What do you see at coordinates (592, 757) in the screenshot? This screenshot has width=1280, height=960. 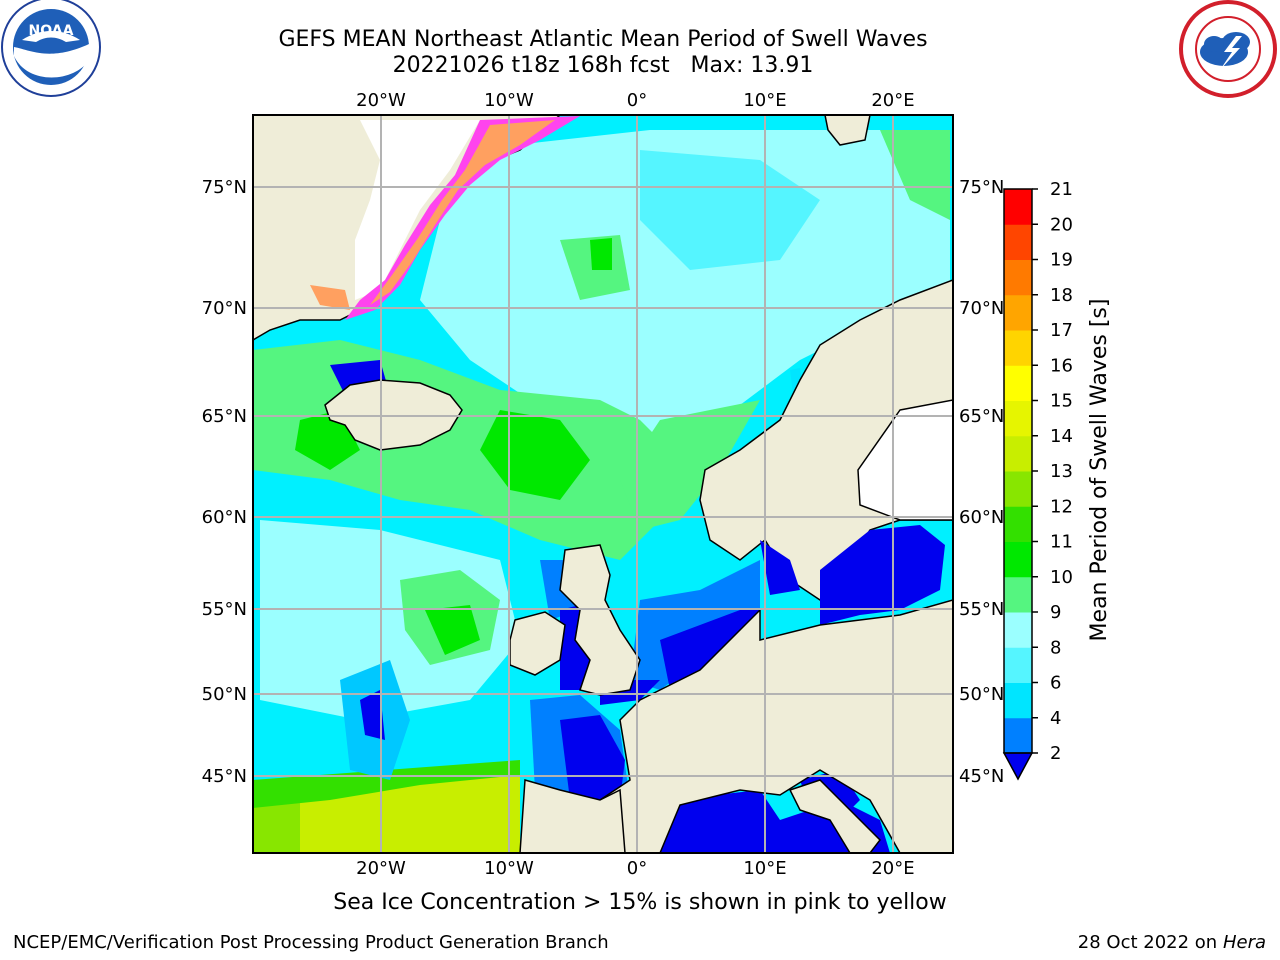 I see `region-2-4s-biscay` at bounding box center [592, 757].